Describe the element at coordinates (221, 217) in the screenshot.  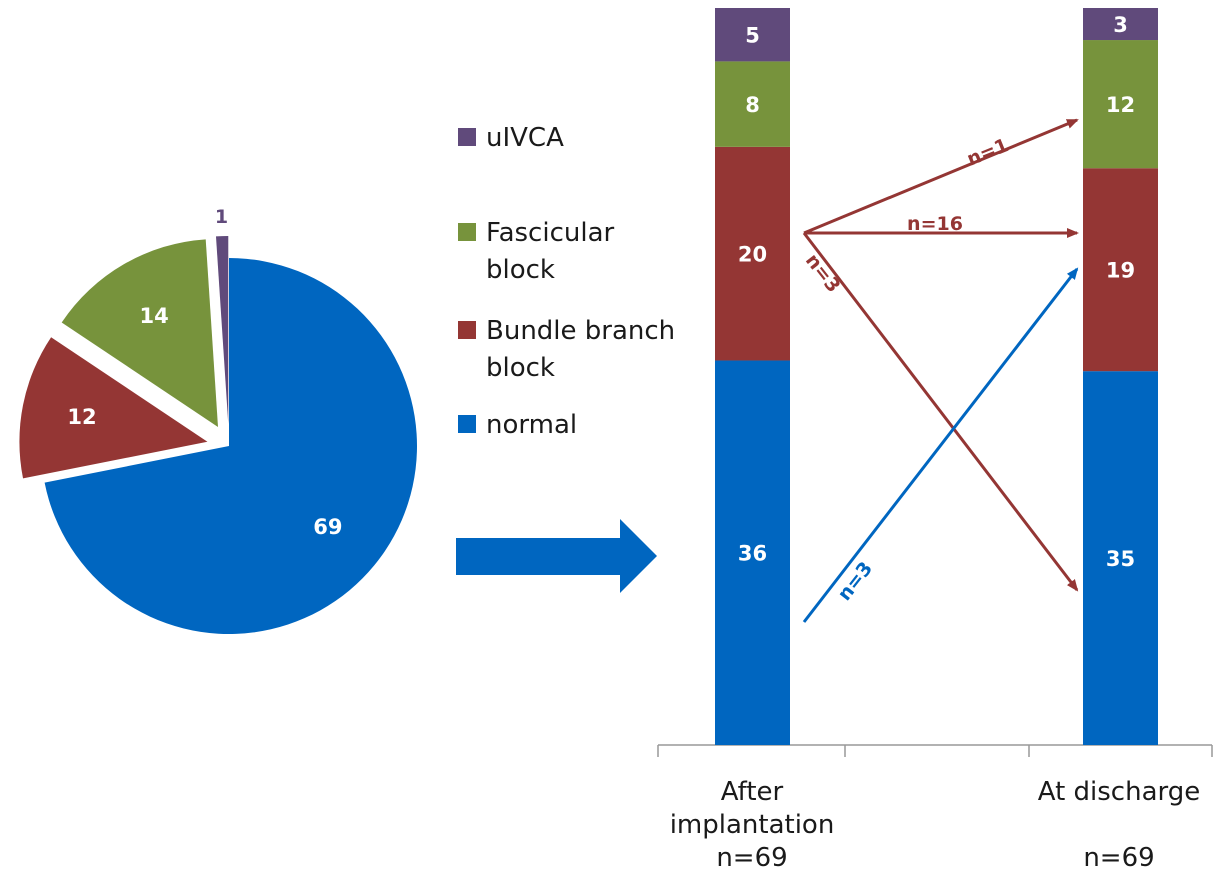
I see `pie-label-uivca: 1` at that location.